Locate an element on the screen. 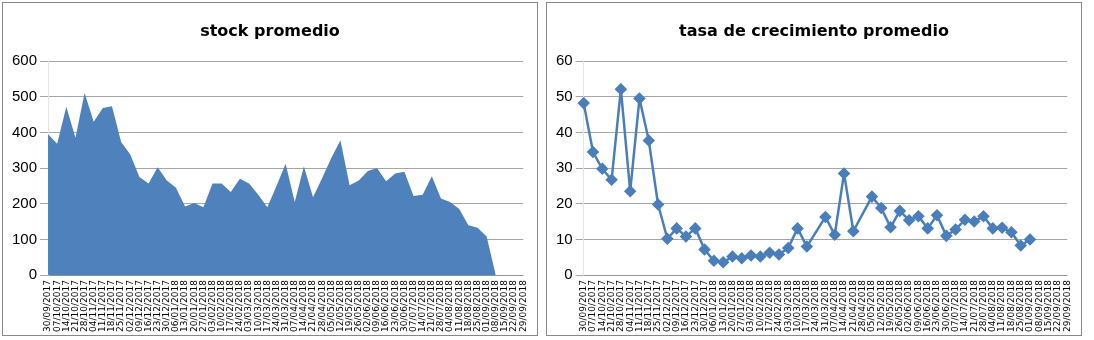 The height and width of the screenshot is (340, 1094). x-tick-label: 10/02/2018 is located at coordinates (220, 305).